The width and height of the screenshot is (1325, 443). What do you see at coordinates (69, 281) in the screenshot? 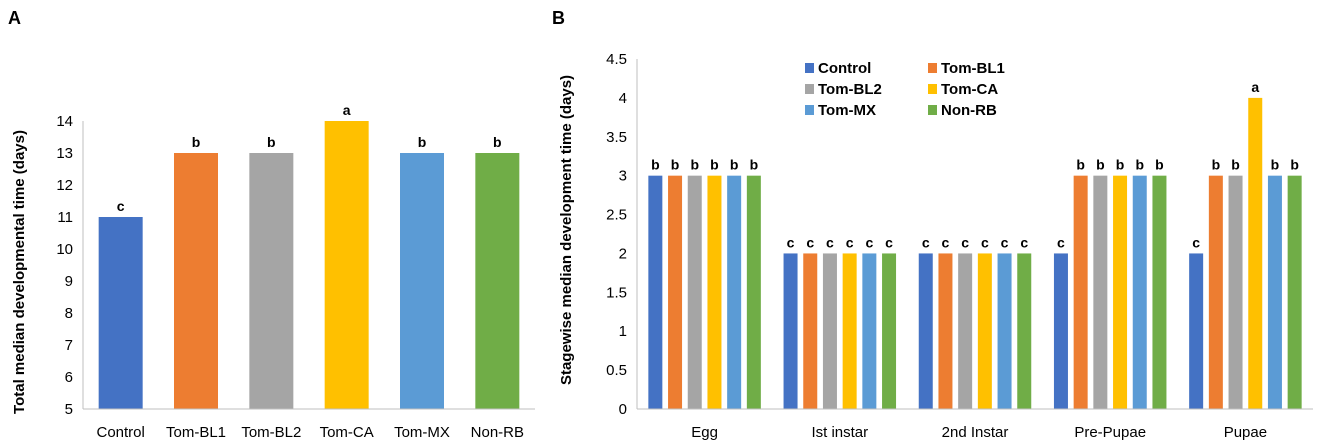
I see `panel-a-y-tick-label: 9` at bounding box center [69, 281].